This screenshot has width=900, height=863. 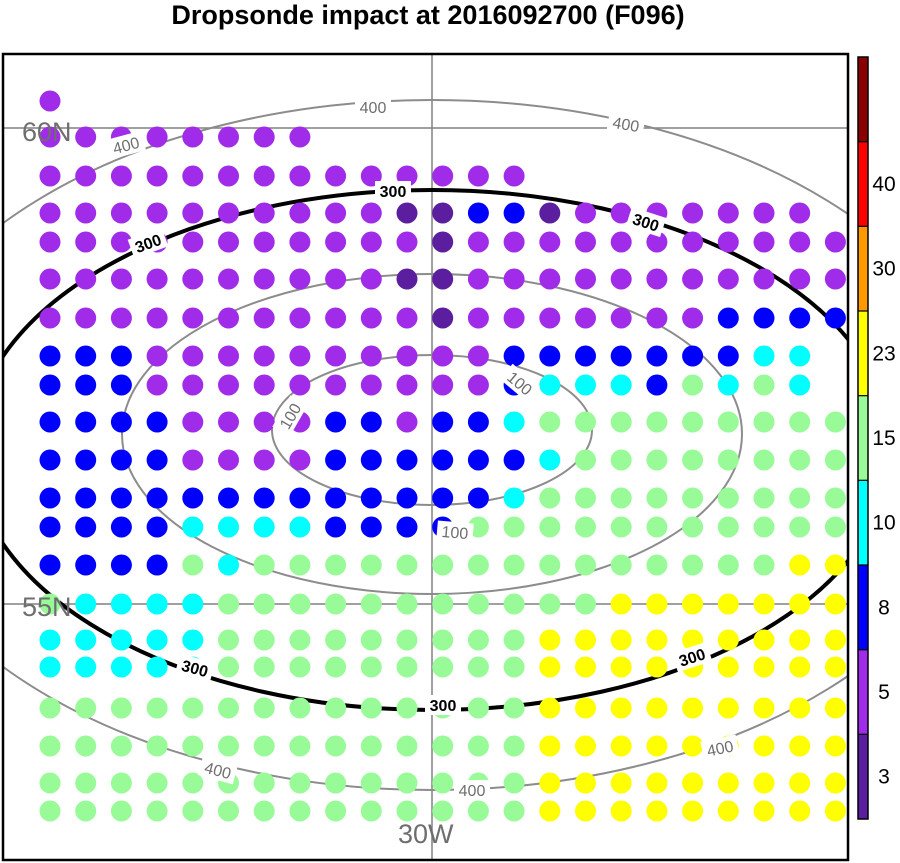 What do you see at coordinates (195, 669) in the screenshot?
I see `contour-label-text: 300` at bounding box center [195, 669].